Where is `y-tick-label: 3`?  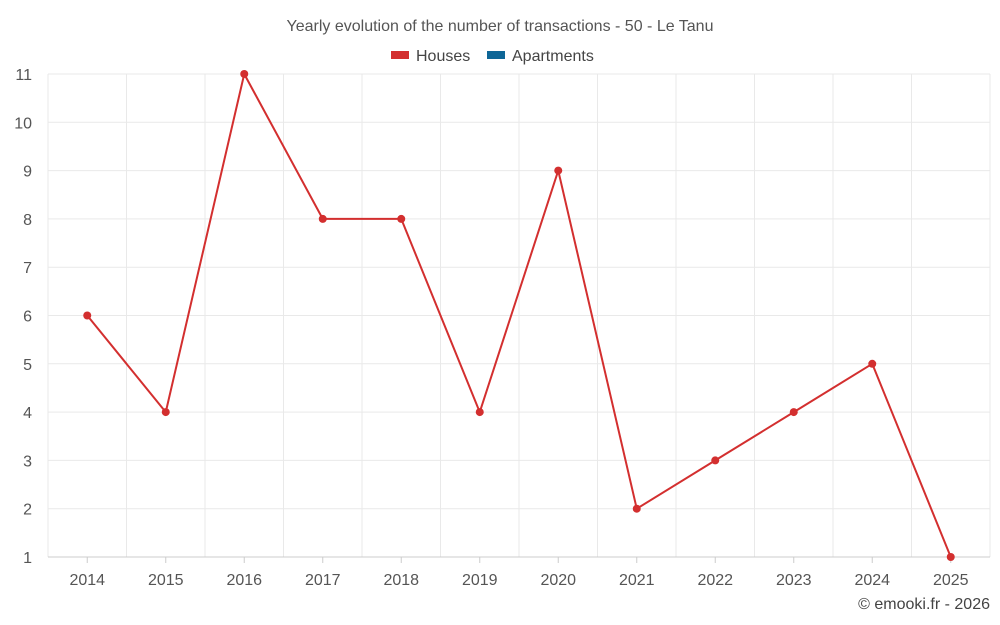
y-tick-label: 3 is located at coordinates (27, 461).